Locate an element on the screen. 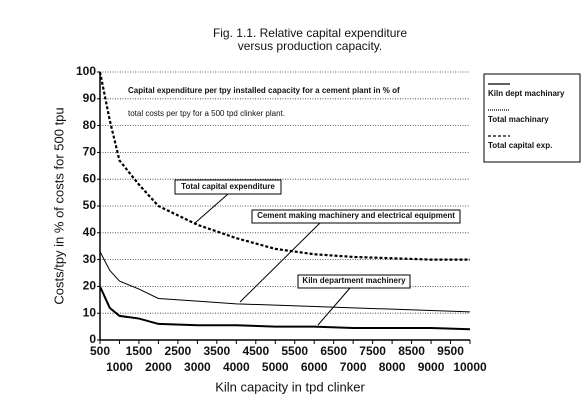 The height and width of the screenshot is (405, 586). y-tick-label: 80 is located at coordinates (90, 125).